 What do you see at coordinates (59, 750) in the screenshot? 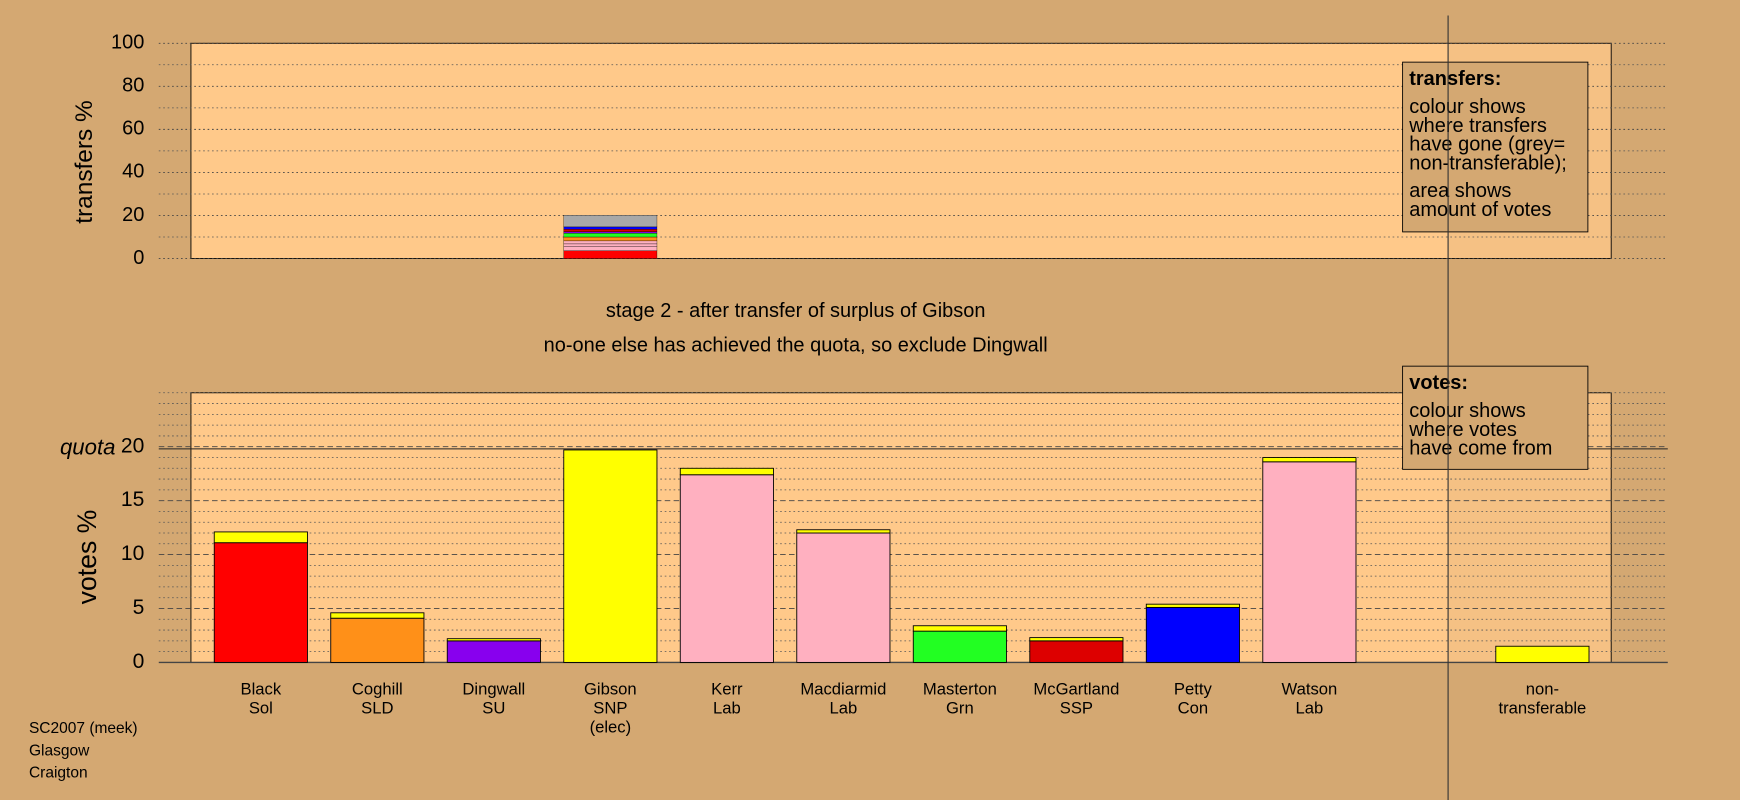
I see `footer-text: Glasgow` at bounding box center [59, 750].